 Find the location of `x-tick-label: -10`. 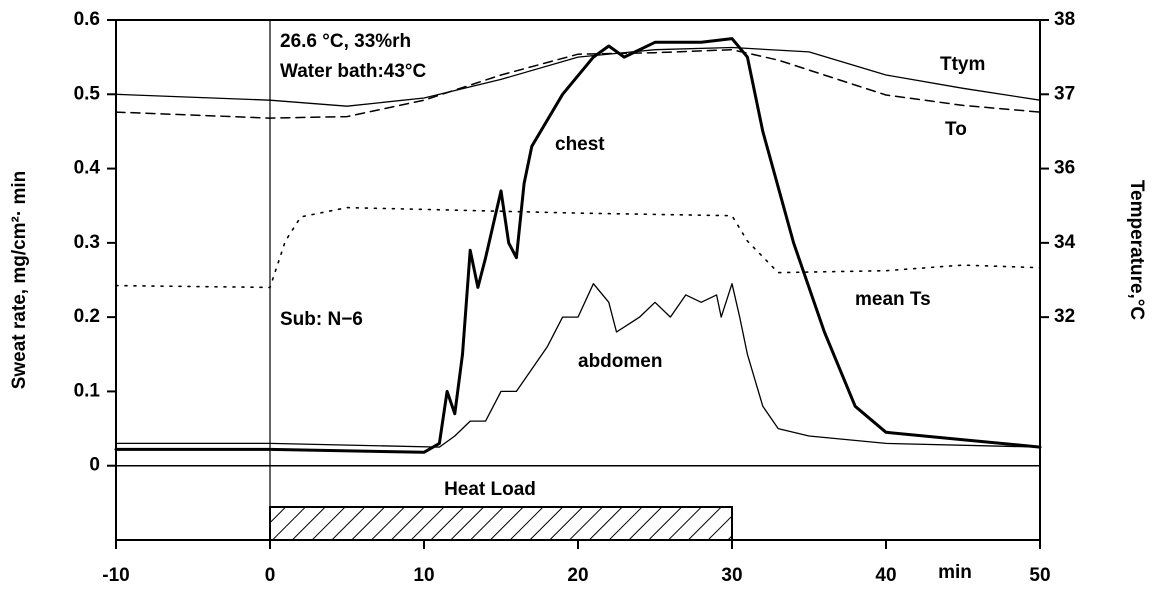

x-tick-label: -10 is located at coordinates (115, 575).